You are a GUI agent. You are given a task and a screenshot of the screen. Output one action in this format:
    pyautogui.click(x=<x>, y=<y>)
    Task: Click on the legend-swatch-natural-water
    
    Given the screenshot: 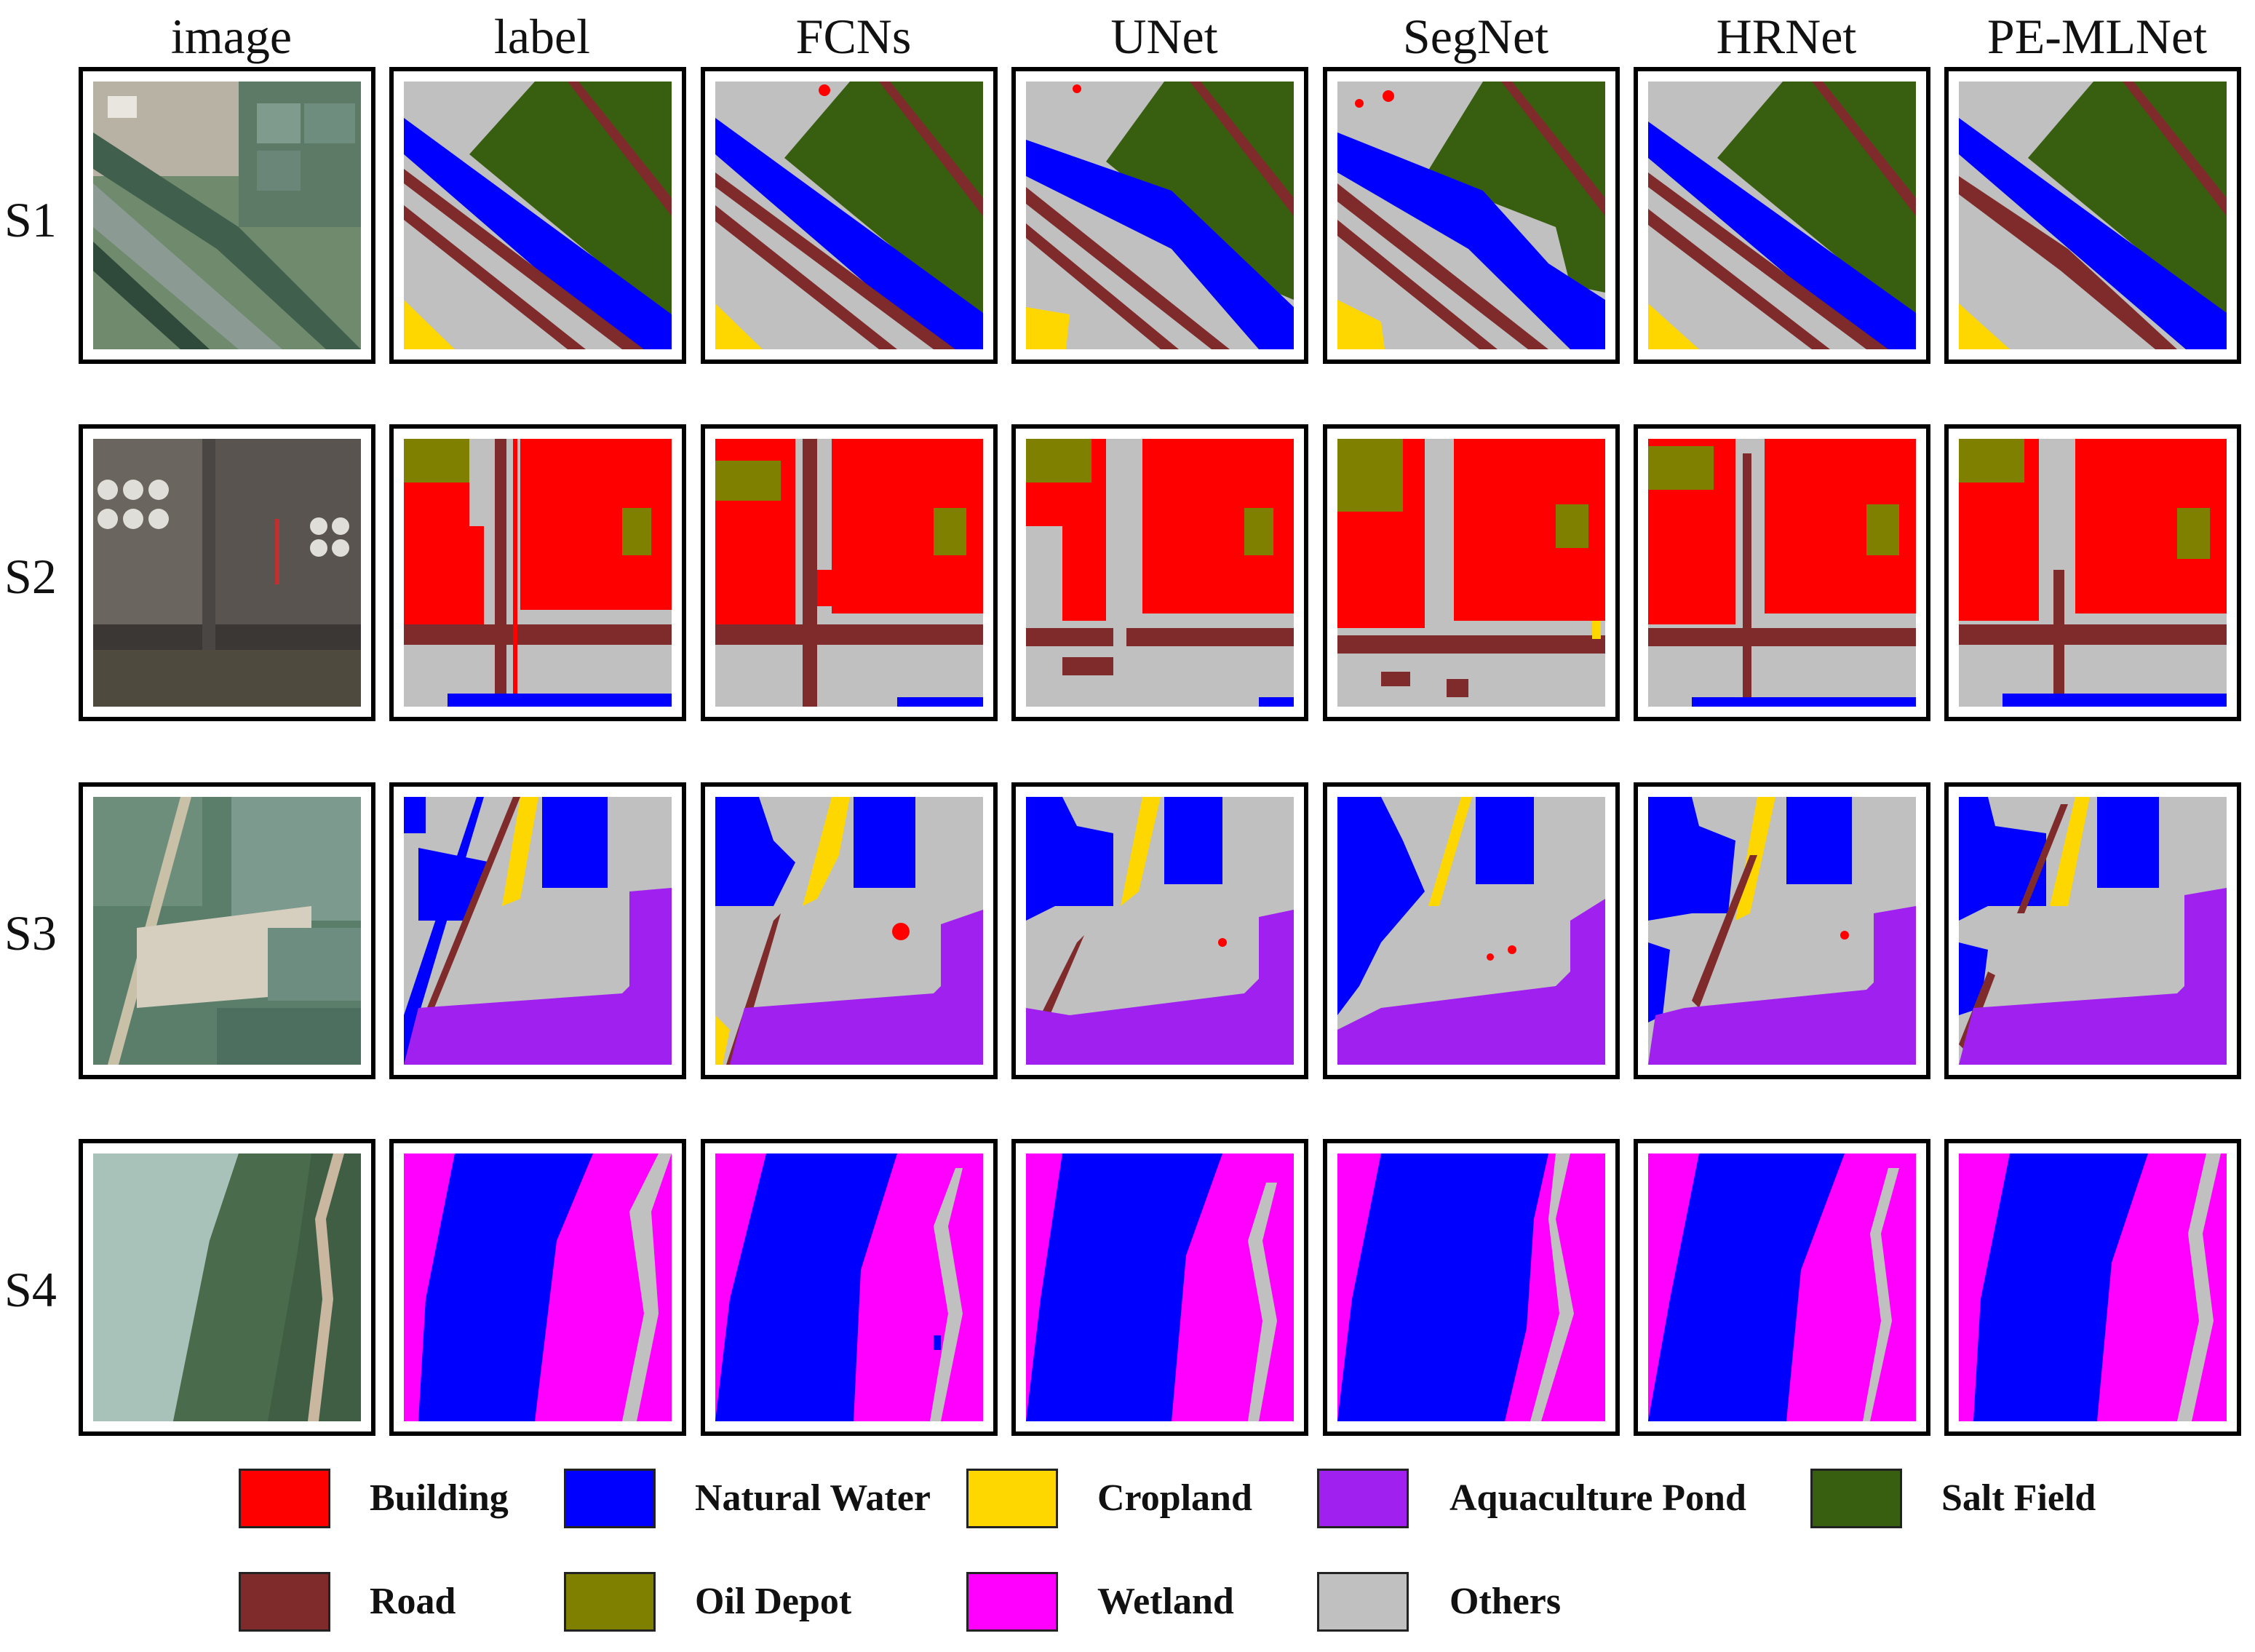 What is the action you would take?
    pyautogui.click(x=610, y=1498)
    